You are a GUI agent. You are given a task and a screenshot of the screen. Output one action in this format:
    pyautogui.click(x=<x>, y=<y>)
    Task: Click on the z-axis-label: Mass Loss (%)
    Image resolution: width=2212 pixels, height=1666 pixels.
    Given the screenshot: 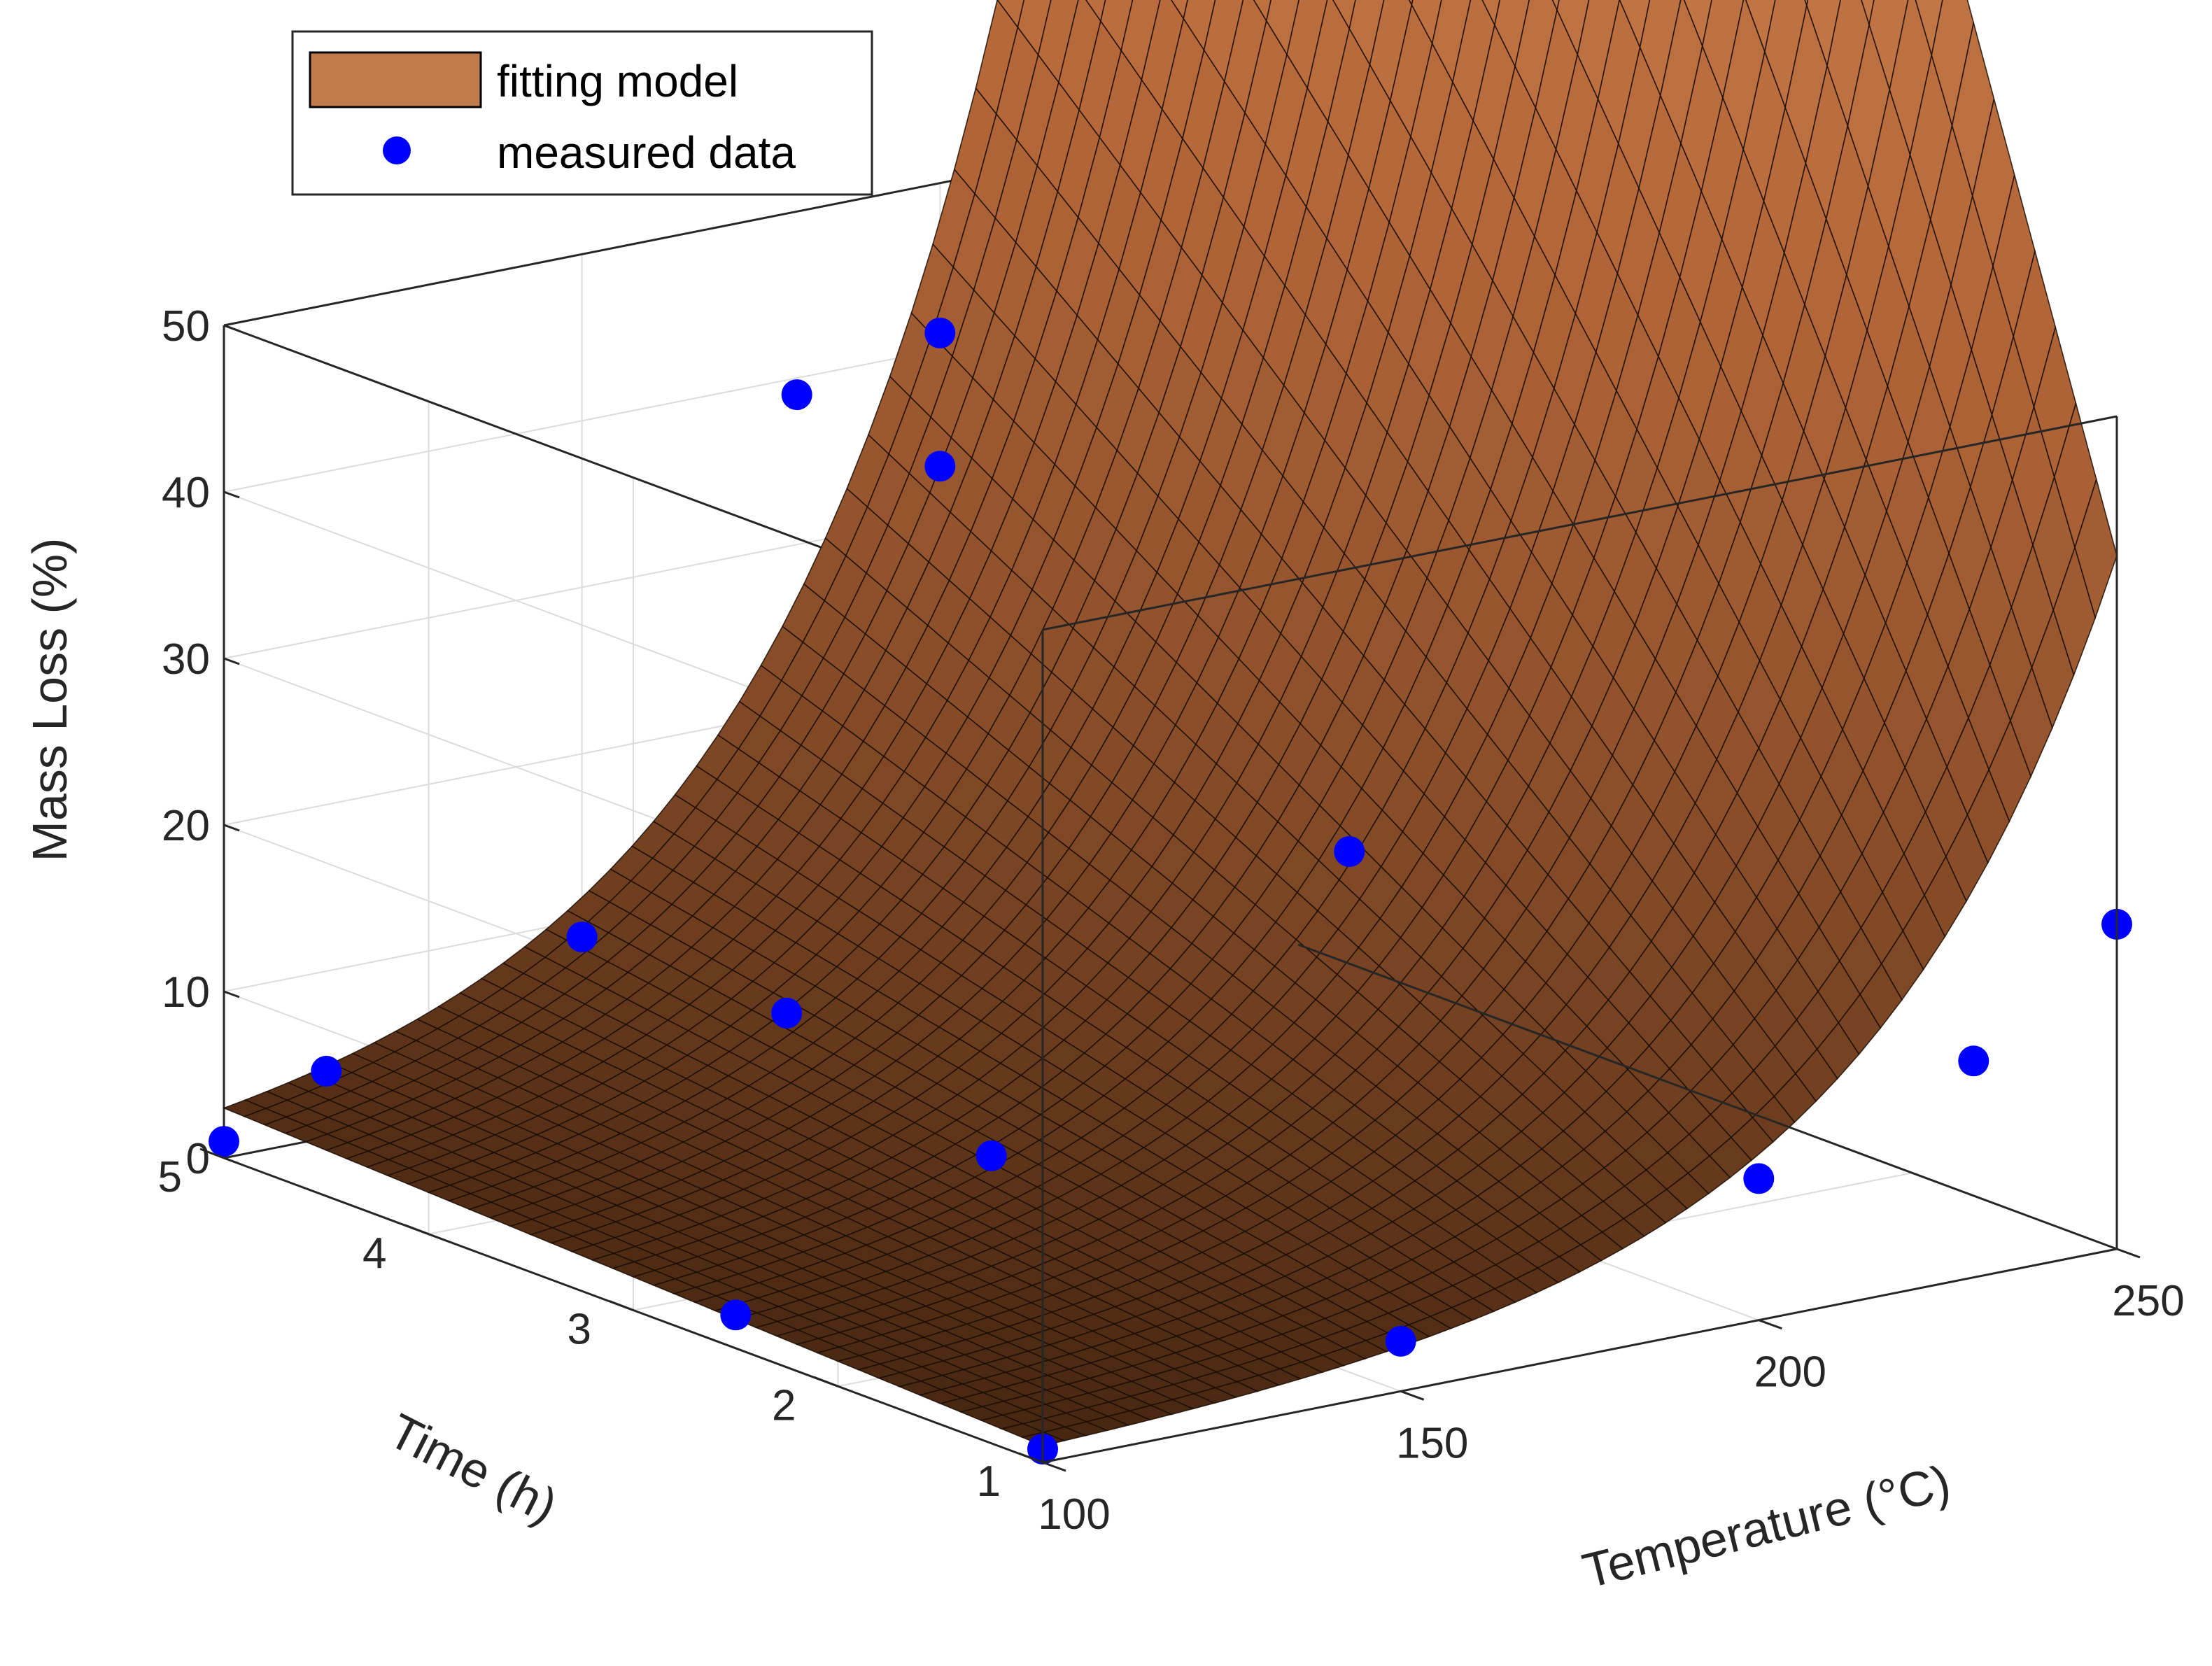 What is the action you would take?
    pyautogui.click(x=50, y=700)
    